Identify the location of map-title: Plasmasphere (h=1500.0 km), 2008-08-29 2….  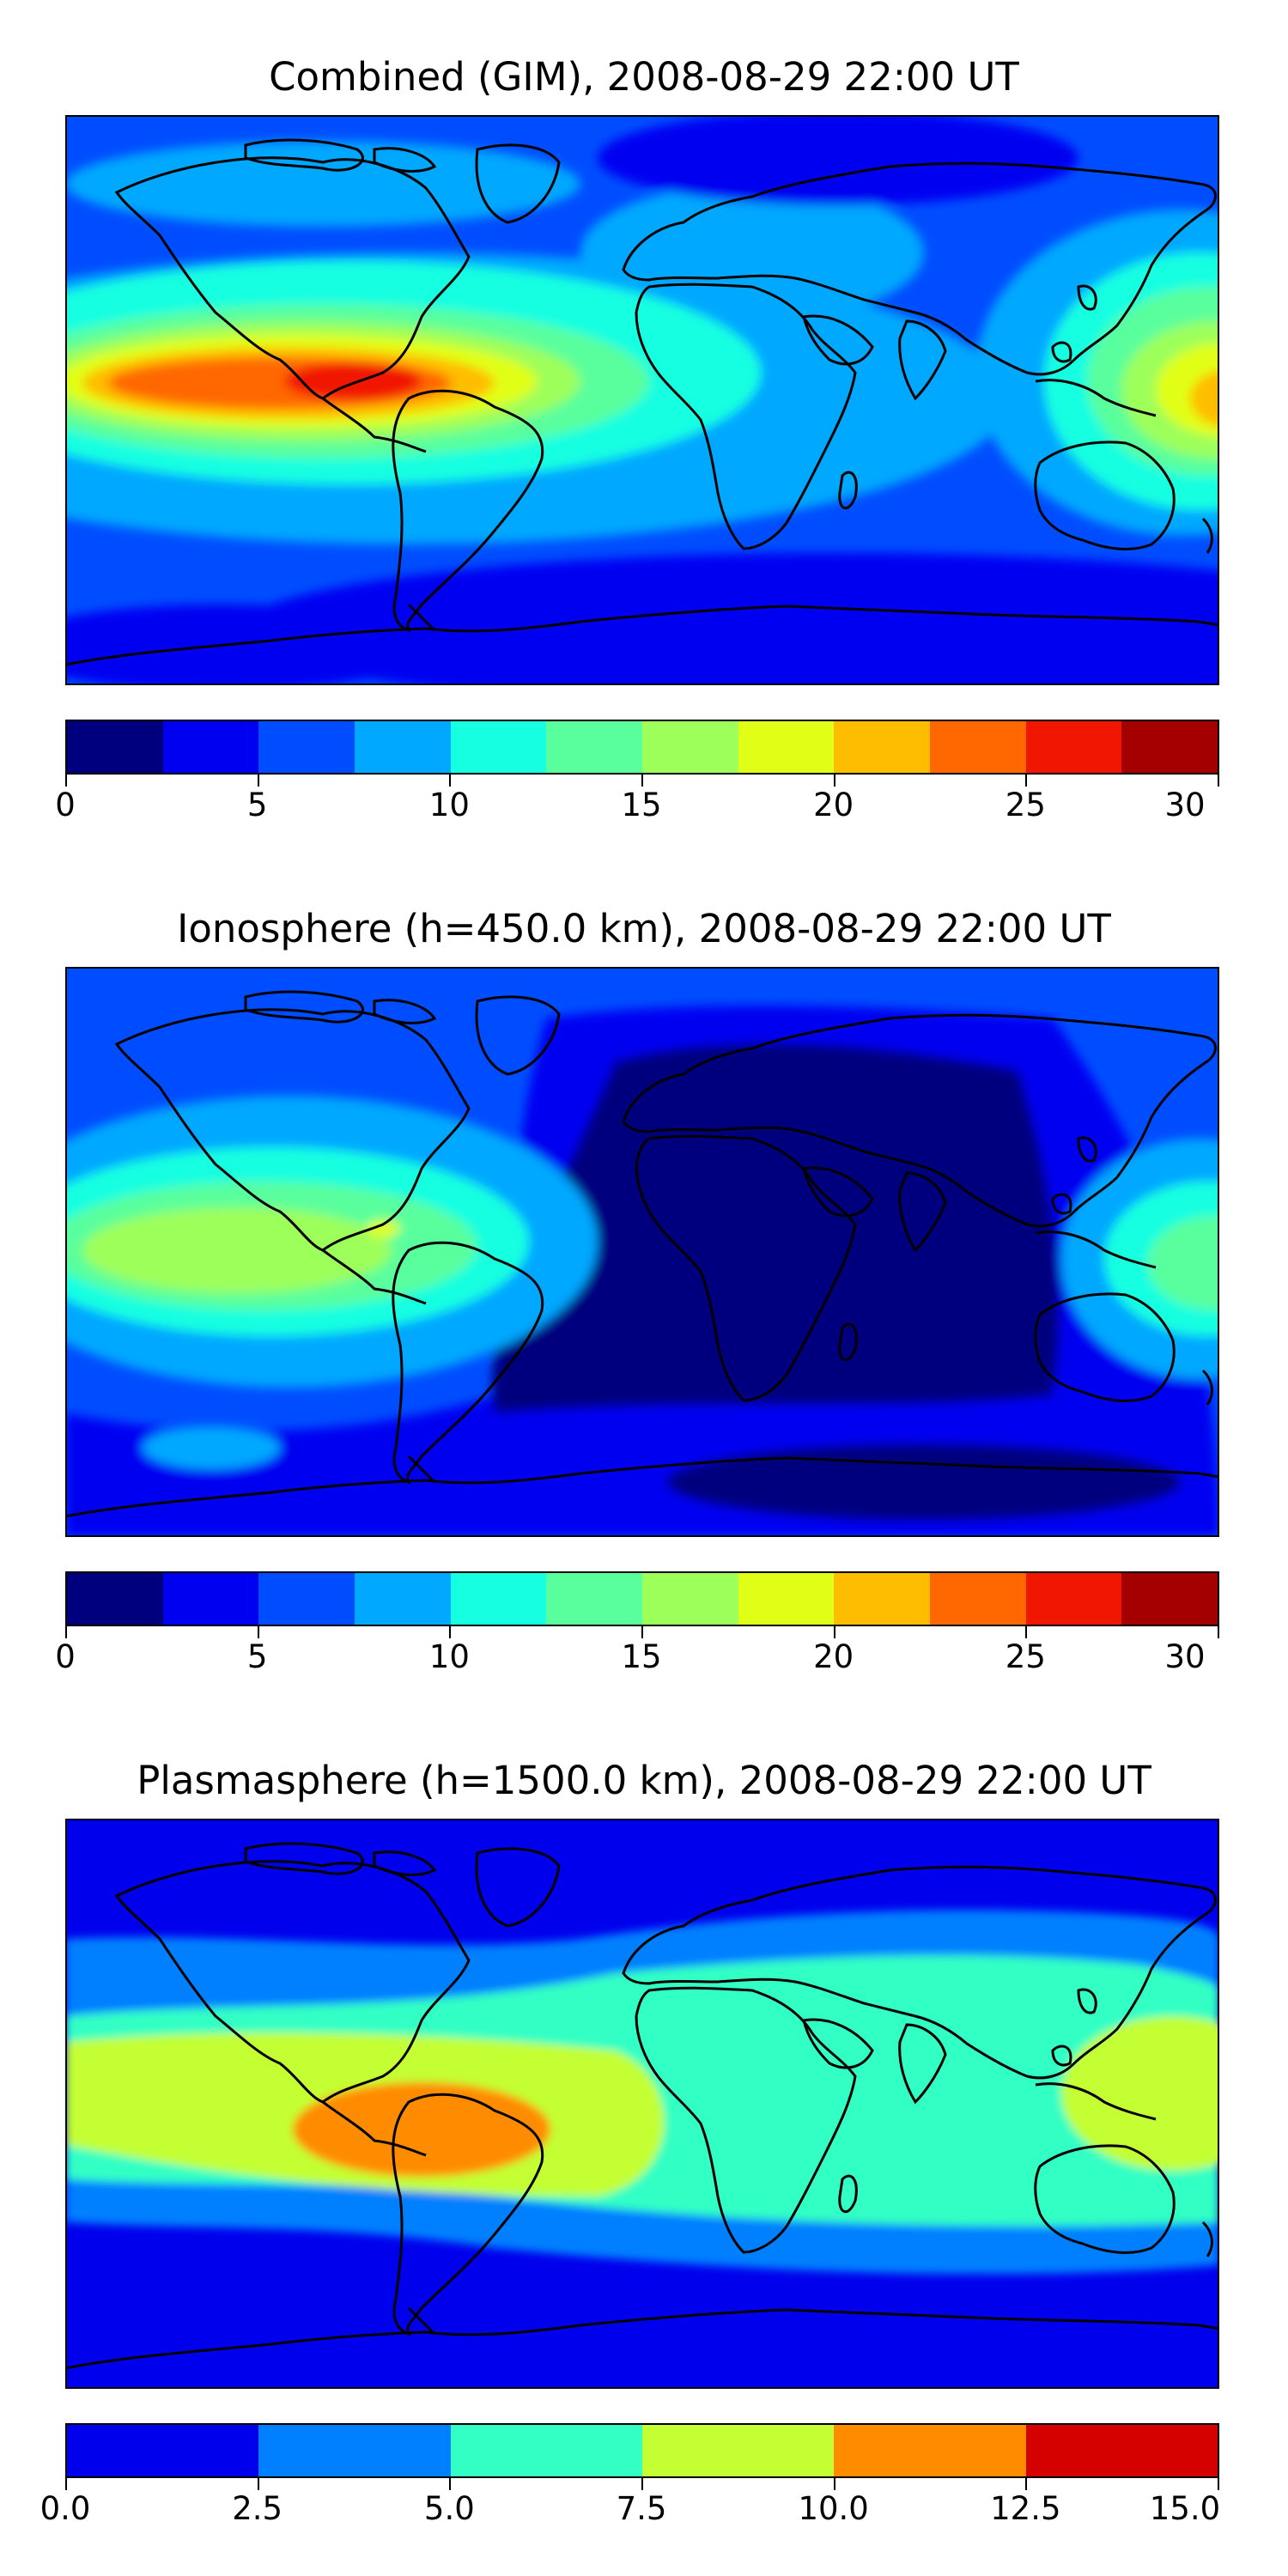
(644, 1780).